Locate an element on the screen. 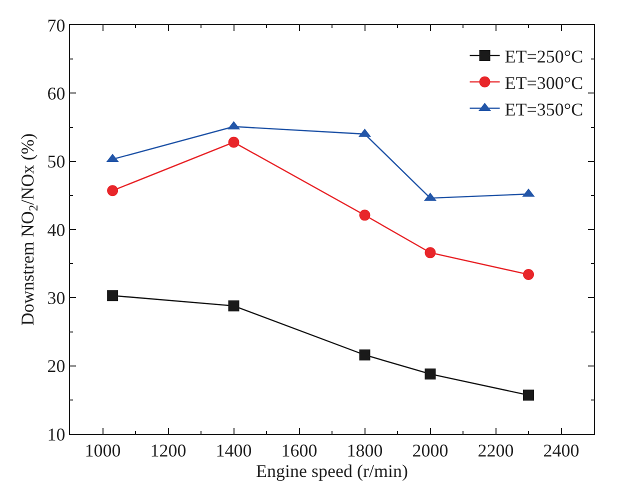 This screenshot has width=619, height=489. y-tick-label: 60 is located at coordinates (56, 93).